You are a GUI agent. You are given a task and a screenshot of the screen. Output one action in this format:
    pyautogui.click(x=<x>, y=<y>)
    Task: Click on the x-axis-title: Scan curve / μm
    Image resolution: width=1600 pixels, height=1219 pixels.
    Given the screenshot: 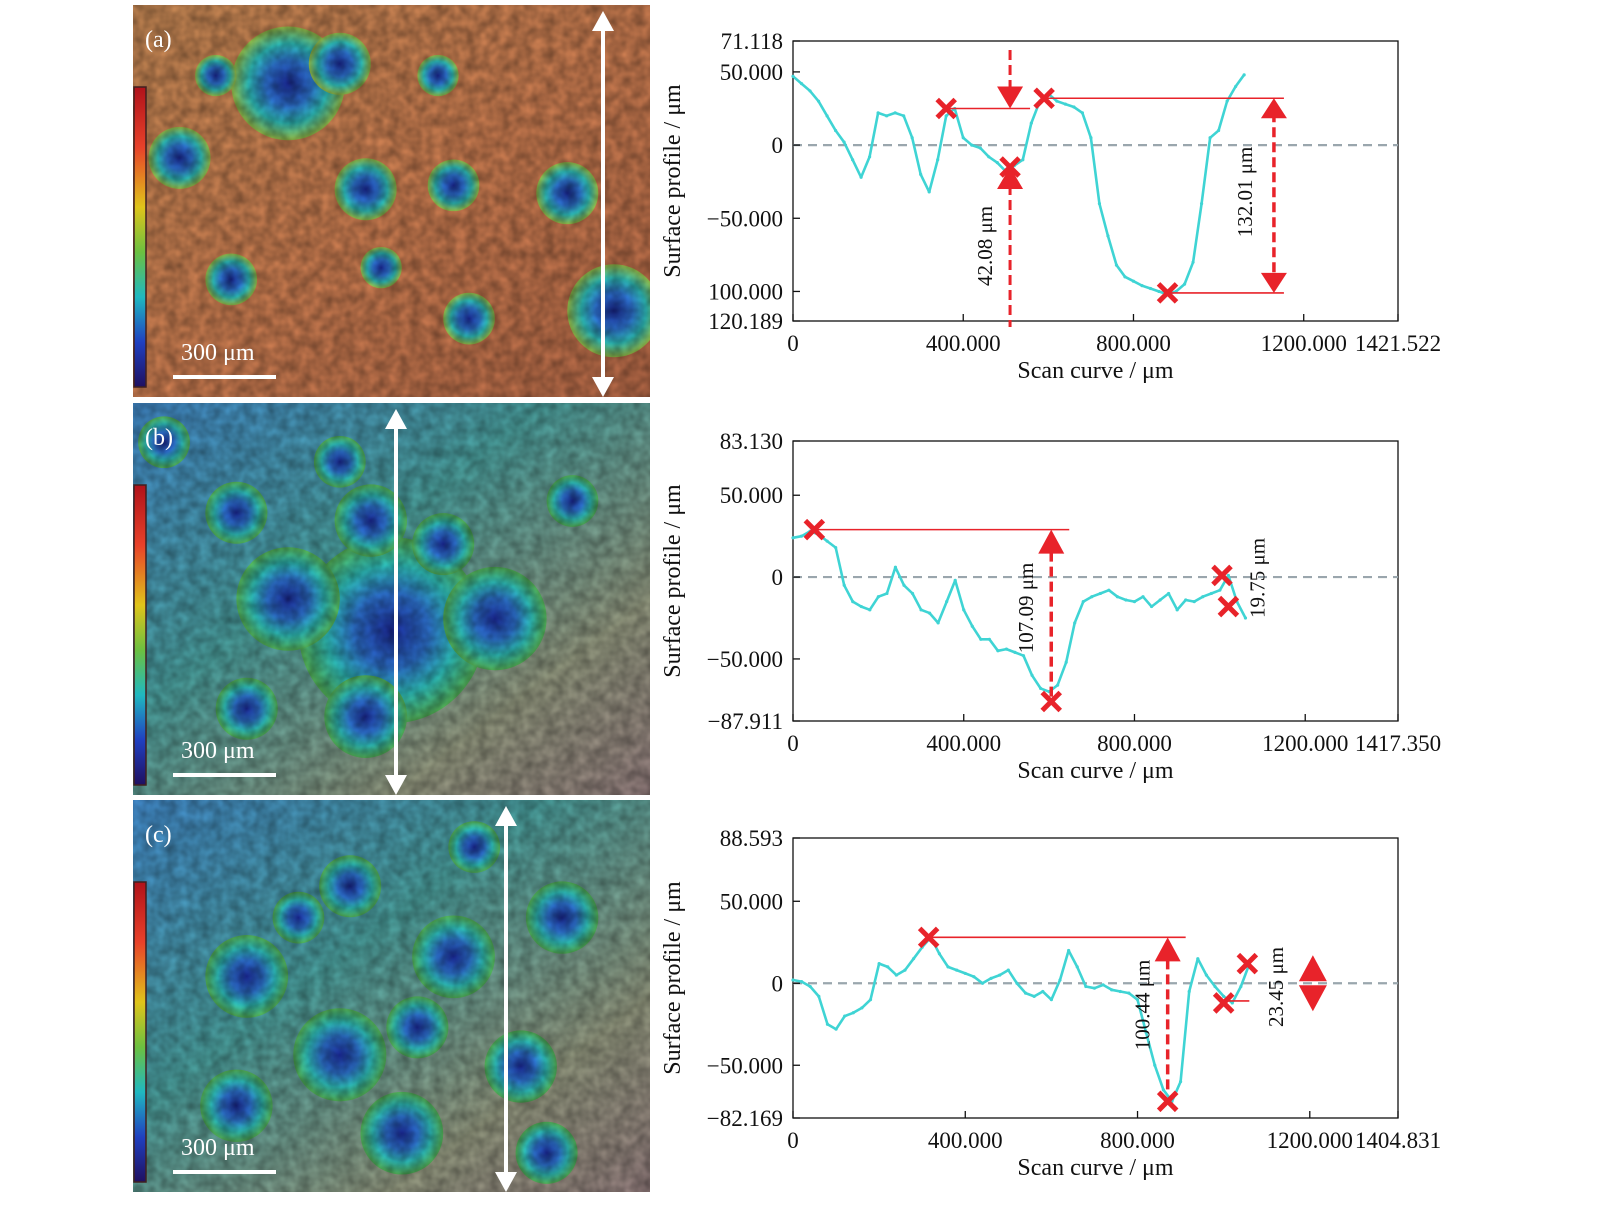 What is the action you would take?
    pyautogui.click(x=1095, y=771)
    